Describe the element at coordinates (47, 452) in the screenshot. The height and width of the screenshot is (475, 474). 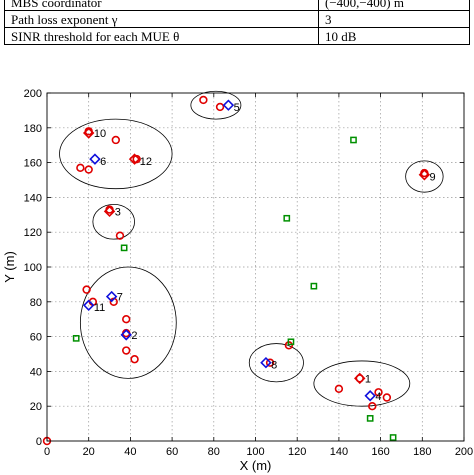
I see `x-tick-label: 0` at that location.